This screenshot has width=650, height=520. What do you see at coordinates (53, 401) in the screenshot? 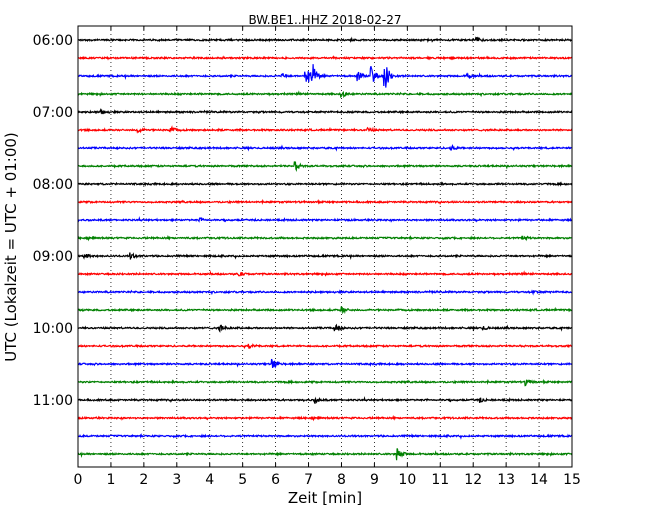
I see `y-tick-label: 11:00` at bounding box center [53, 401].